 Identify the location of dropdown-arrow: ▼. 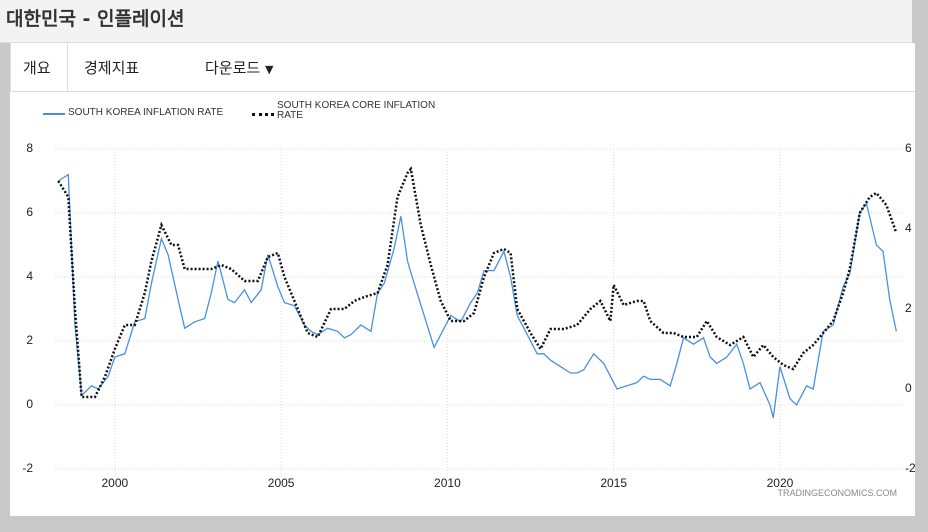
(269, 69).